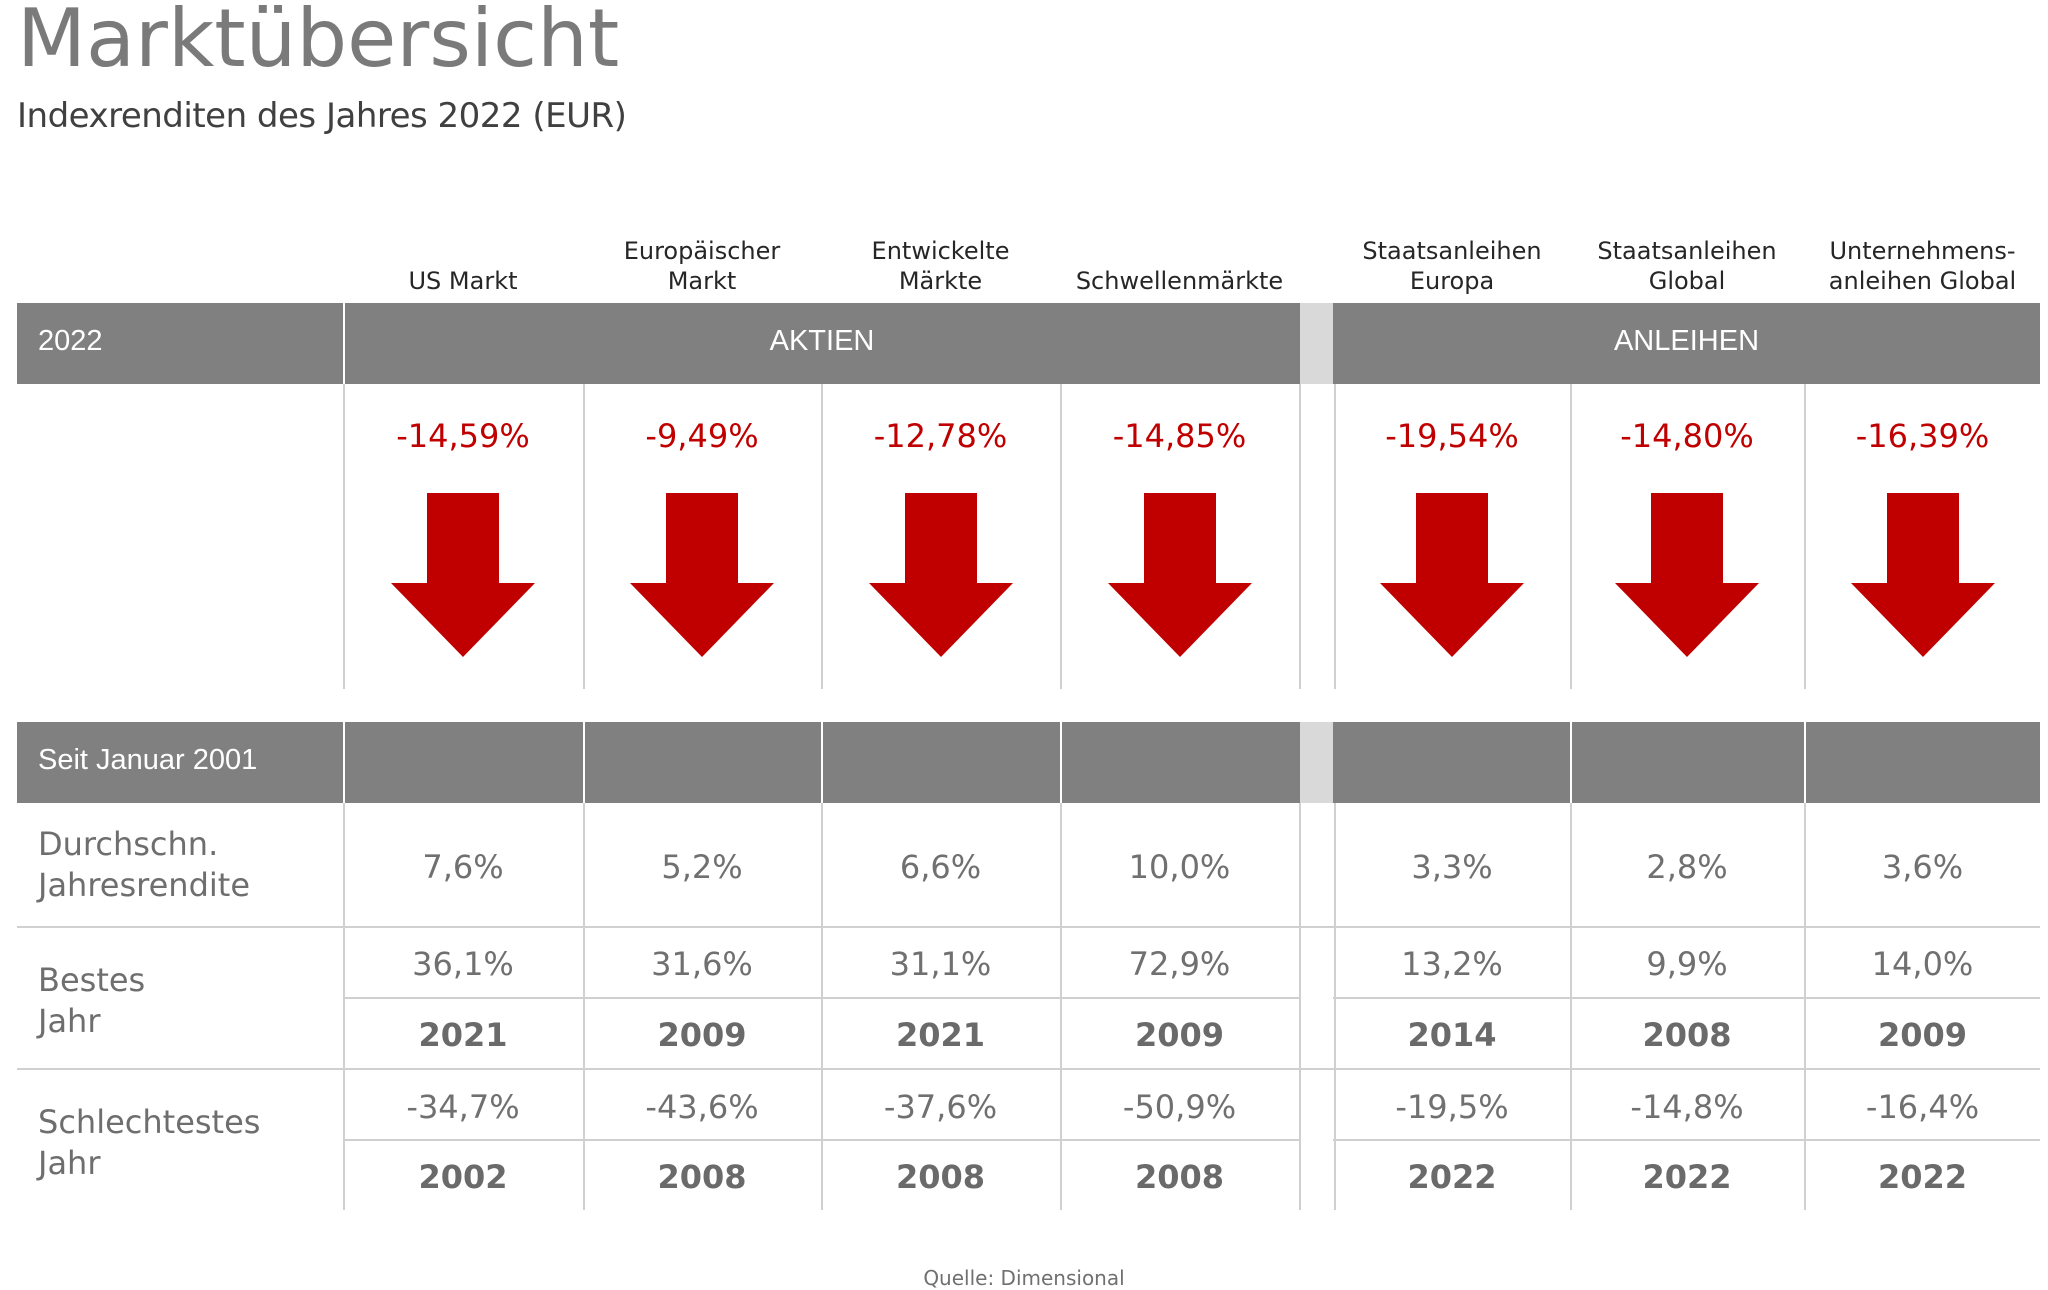 This screenshot has width=2048, height=1290. Describe the element at coordinates (463, 964) in the screenshot. I see `best-return-value: 36,1%` at that location.